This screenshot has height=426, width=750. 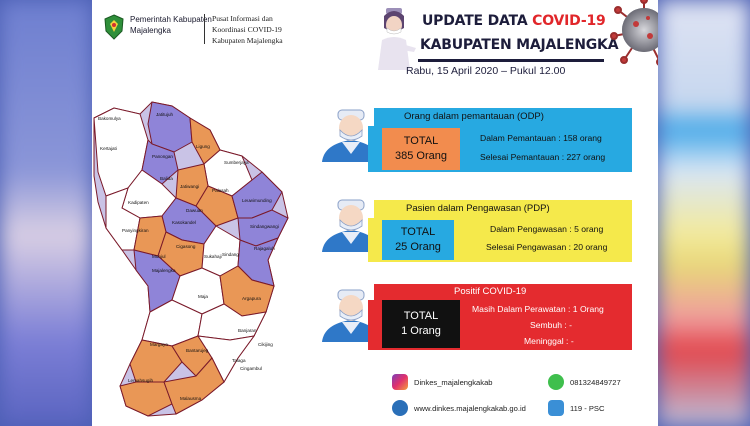 What do you see at coordinates (247, 40) in the screenshot?
I see `info-line-3: Kabupaten Majalengka` at bounding box center [247, 40].